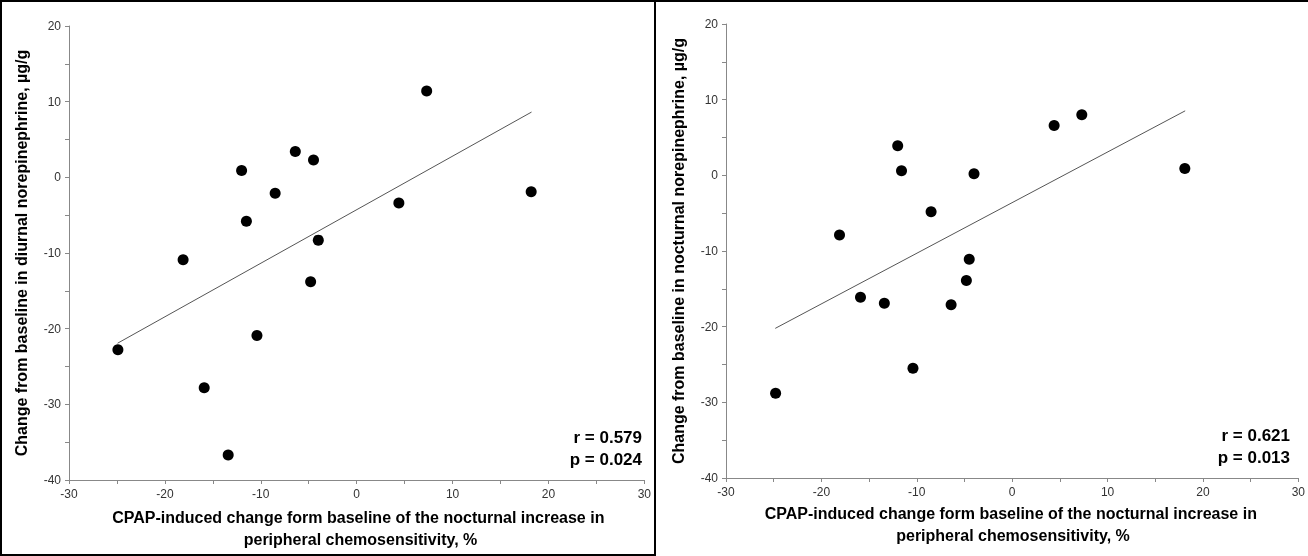 The height and width of the screenshot is (556, 1308). What do you see at coordinates (607, 437) in the screenshot?
I see `annotation: r = 0.579` at bounding box center [607, 437].